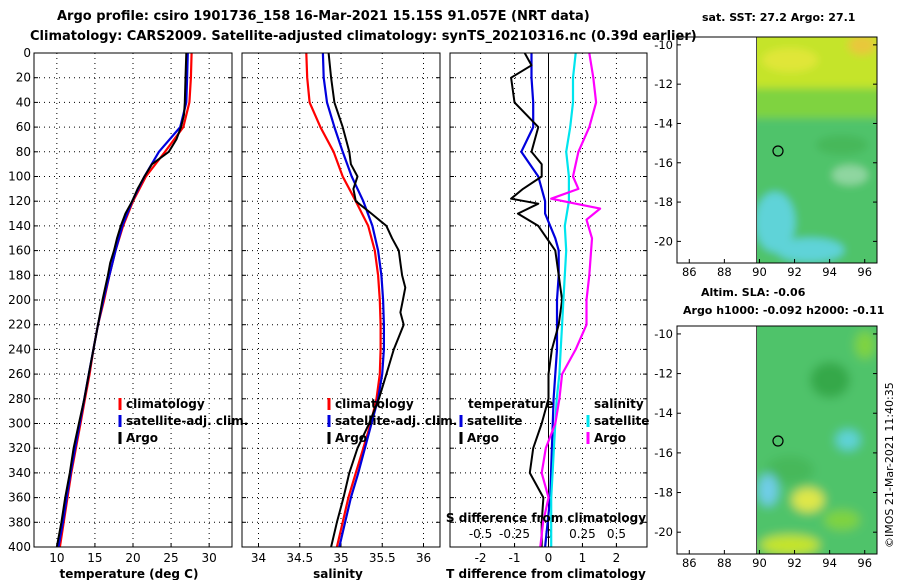 This screenshot has width=900, height=580. Describe the element at coordinates (23, 78) in the screenshot. I see `depth-tick-label: 20` at that location.